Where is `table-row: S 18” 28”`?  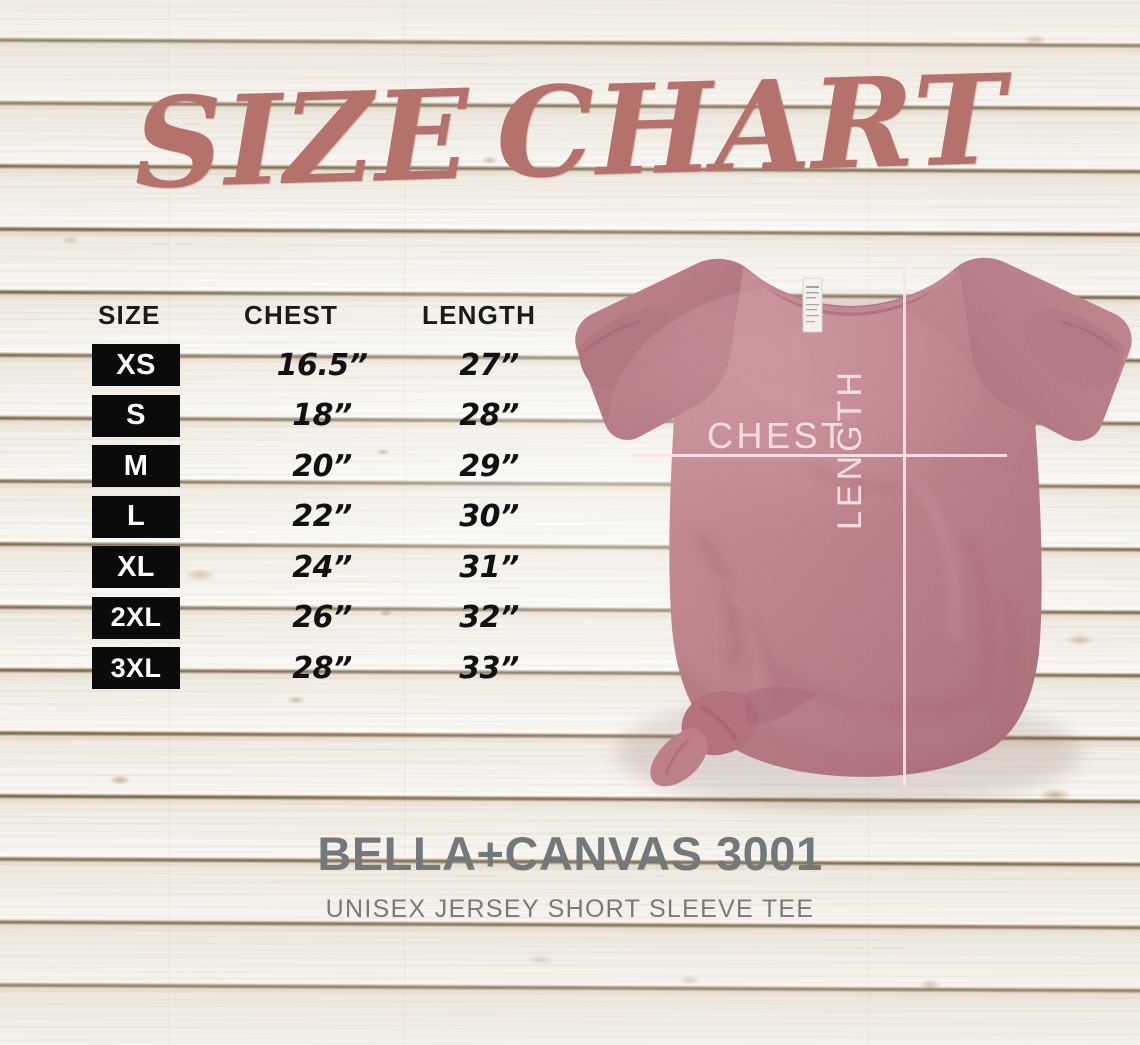 table-row: S 18” 28” is located at coordinates (327, 416).